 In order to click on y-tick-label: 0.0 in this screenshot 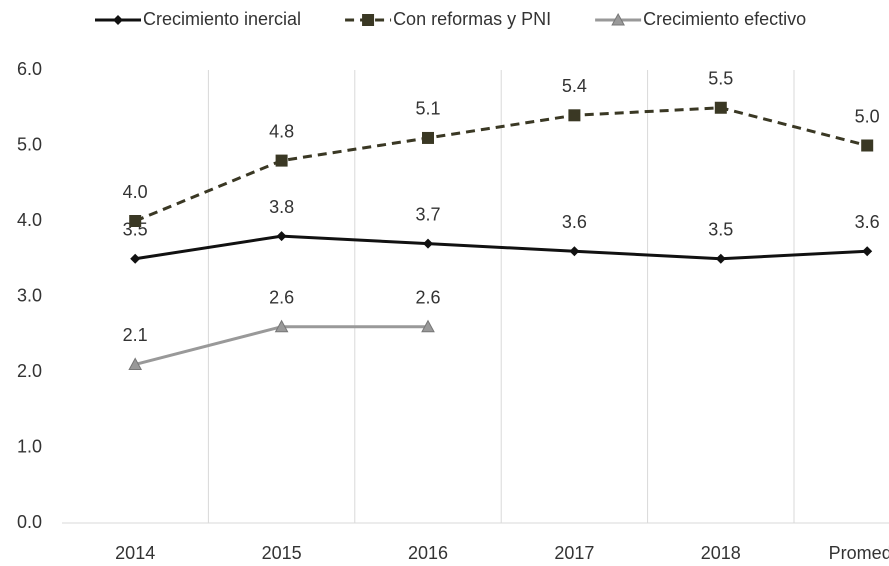, I will do `click(29, 522)`.